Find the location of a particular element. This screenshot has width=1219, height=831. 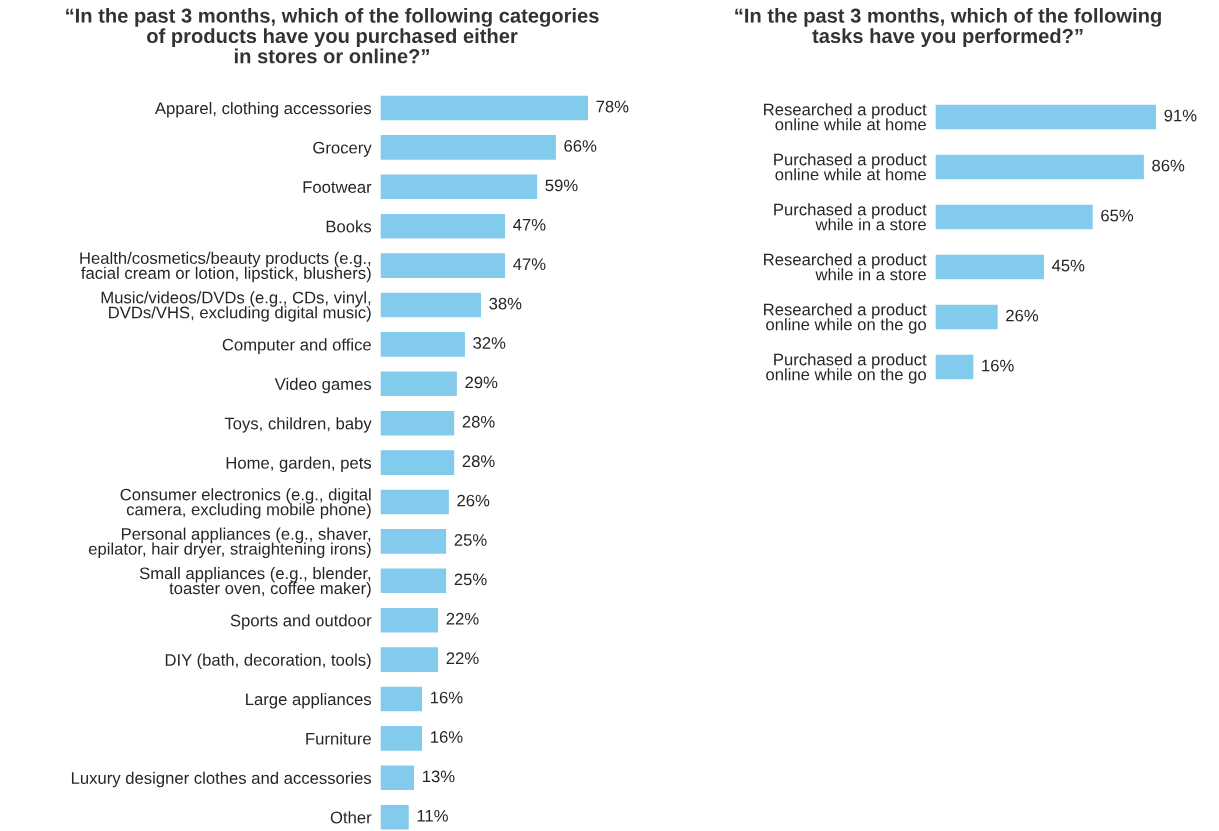

chart-title: “In the past 3 months, which of the following categories of products have you purchased either in stores or online?” is located at coordinates (332, 36).